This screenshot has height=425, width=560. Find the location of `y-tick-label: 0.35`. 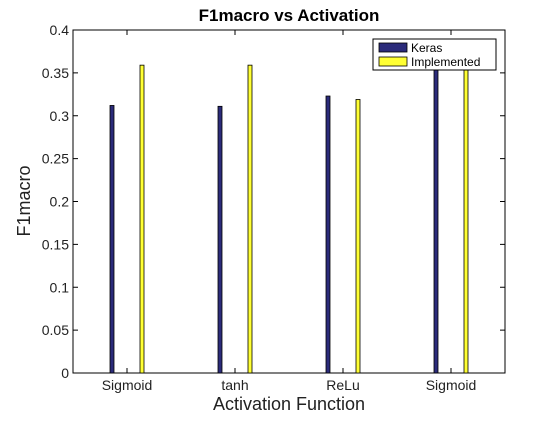

y-tick-label: 0.35 is located at coordinates (55, 73).